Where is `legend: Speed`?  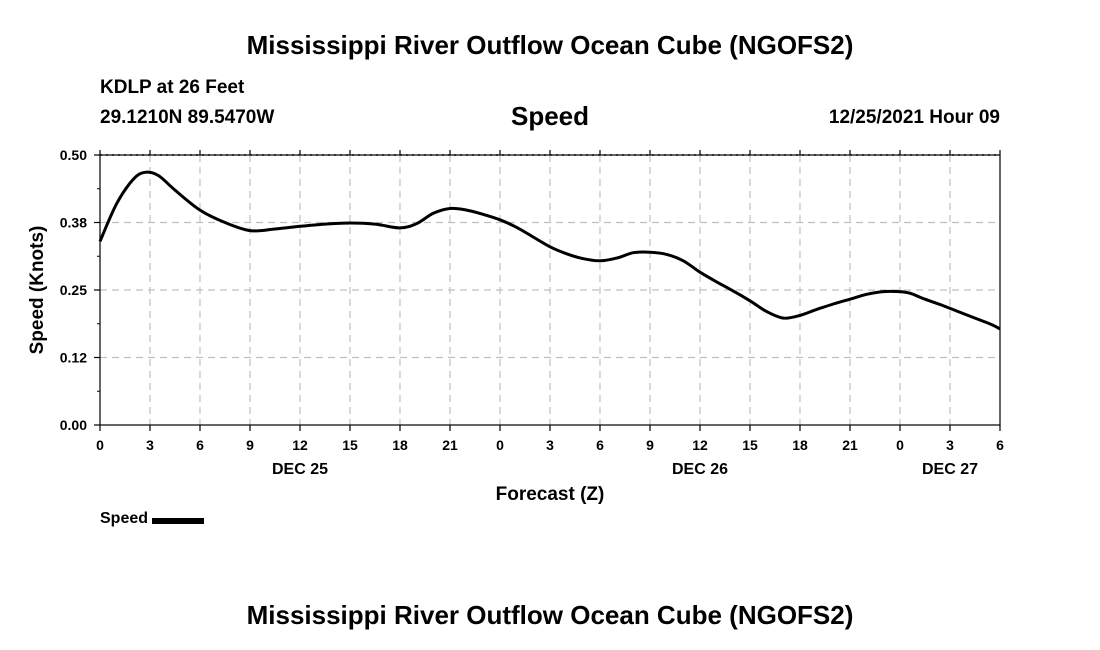 legend: Speed is located at coordinates (152, 519).